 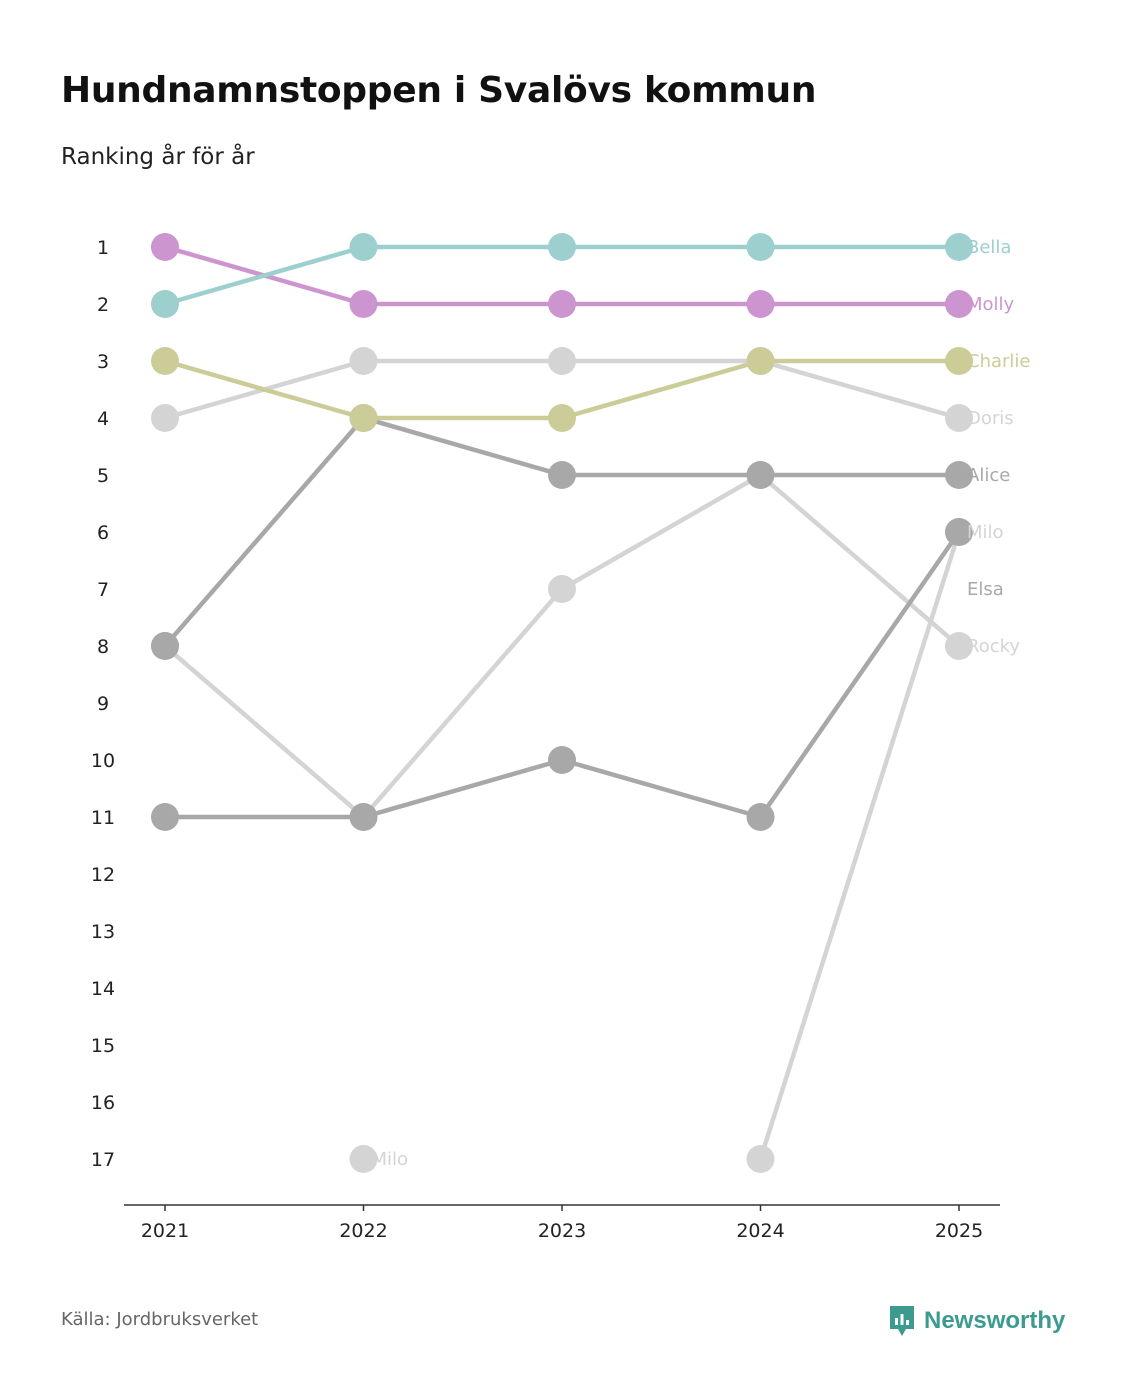 I want to click on end-label-milo: Milo, so click(x=985, y=532).